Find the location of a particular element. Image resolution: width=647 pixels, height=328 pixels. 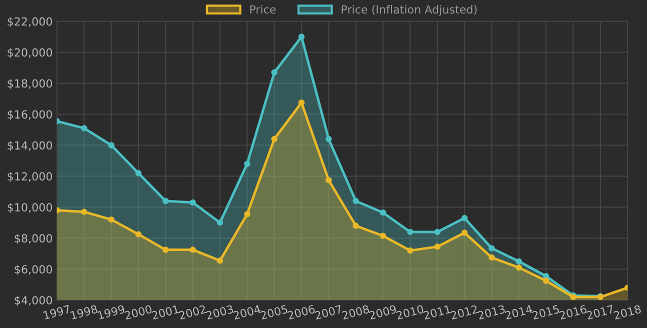

x-tick-label: 2017 is located at coordinates (600, 312).